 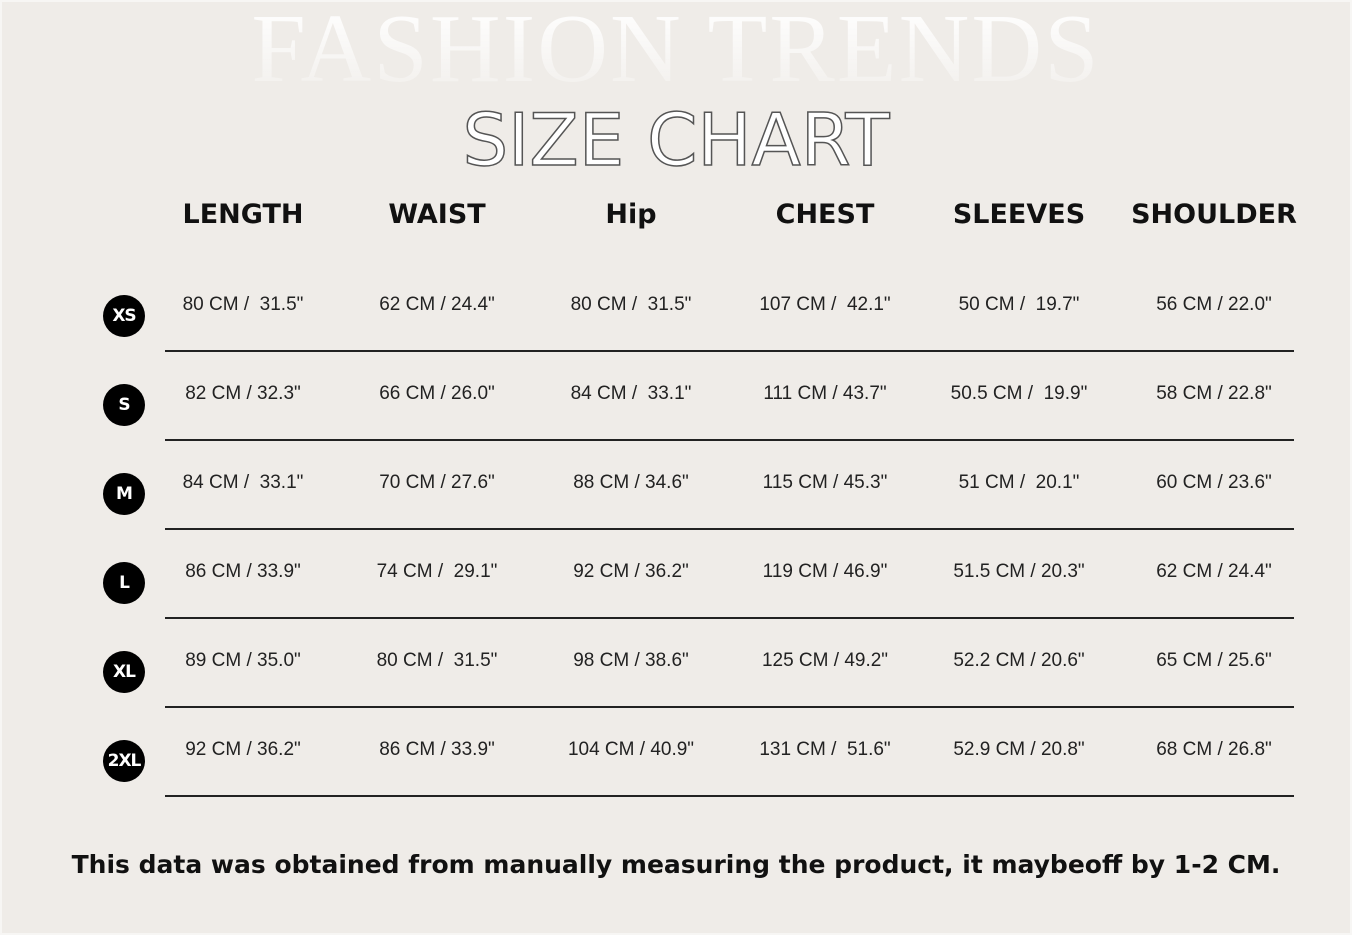 What do you see at coordinates (825, 214) in the screenshot?
I see `column-header: CHEST` at bounding box center [825, 214].